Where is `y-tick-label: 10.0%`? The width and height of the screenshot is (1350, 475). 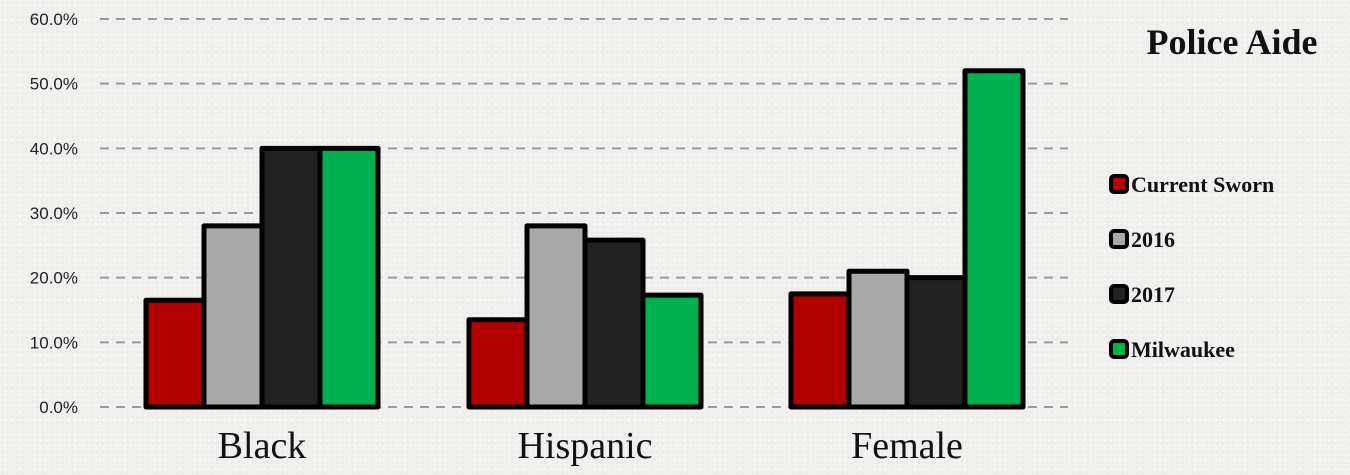
y-tick-label: 10.0% is located at coordinates (54, 342).